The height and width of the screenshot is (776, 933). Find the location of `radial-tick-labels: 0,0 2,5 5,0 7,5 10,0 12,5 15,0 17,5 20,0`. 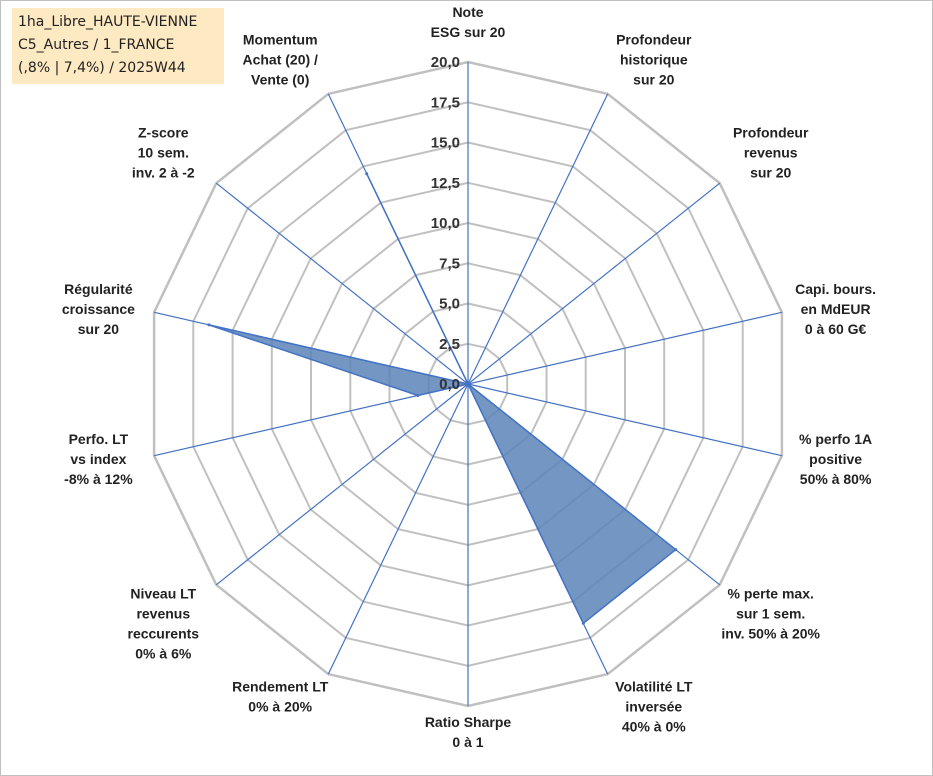

radial-tick-labels: 0,0 2,5 5,0 7,5 10,0 12,5 15,0 17,5 20,0 is located at coordinates (445, 223).